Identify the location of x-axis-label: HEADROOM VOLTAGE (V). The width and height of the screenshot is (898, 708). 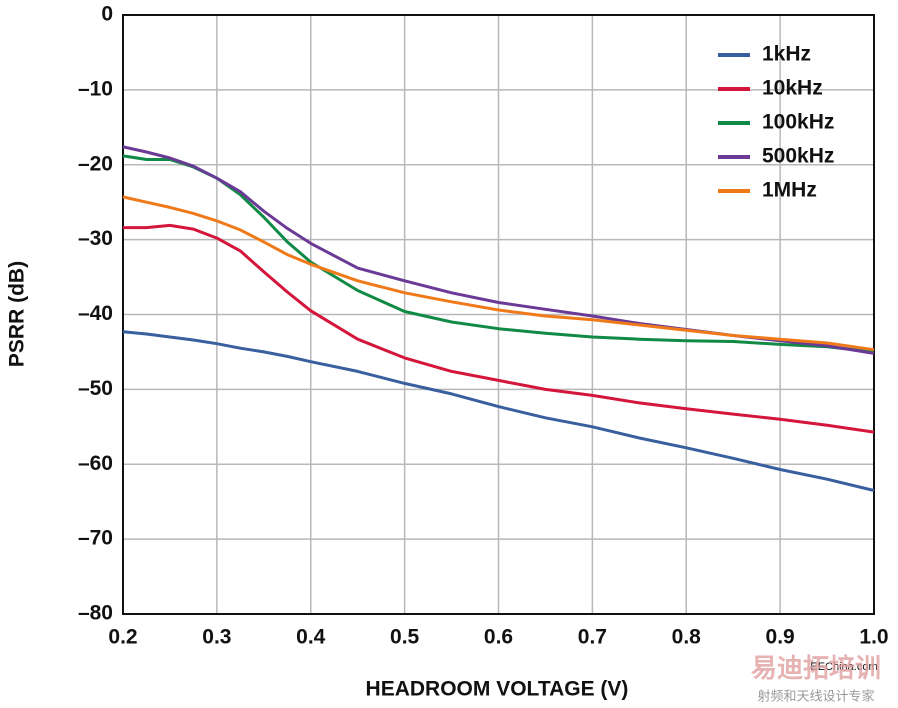
(497, 689).